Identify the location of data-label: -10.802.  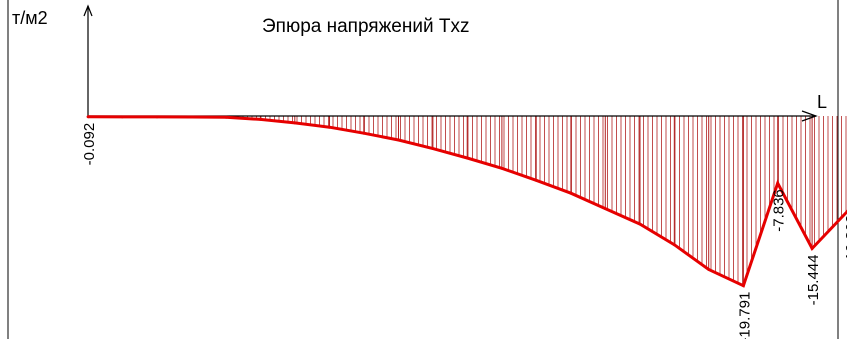
(845, 240).